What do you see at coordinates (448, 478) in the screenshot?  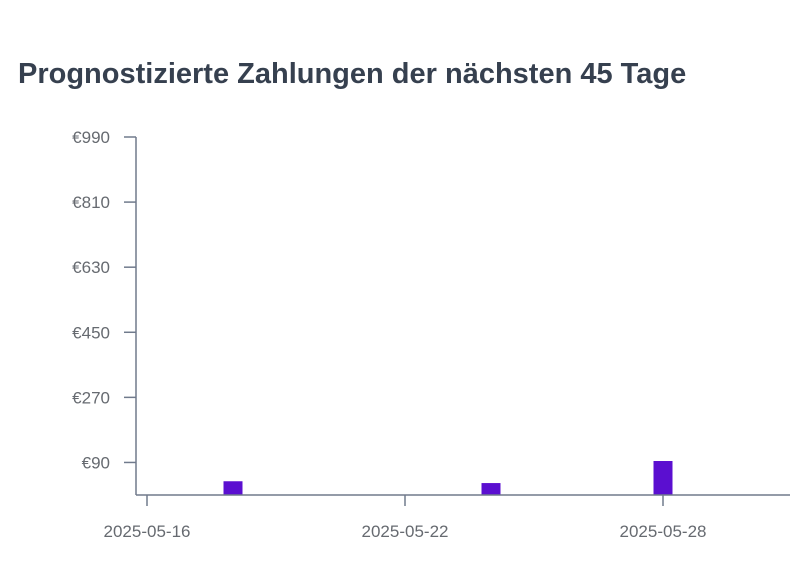 I see `bars-layer` at bounding box center [448, 478].